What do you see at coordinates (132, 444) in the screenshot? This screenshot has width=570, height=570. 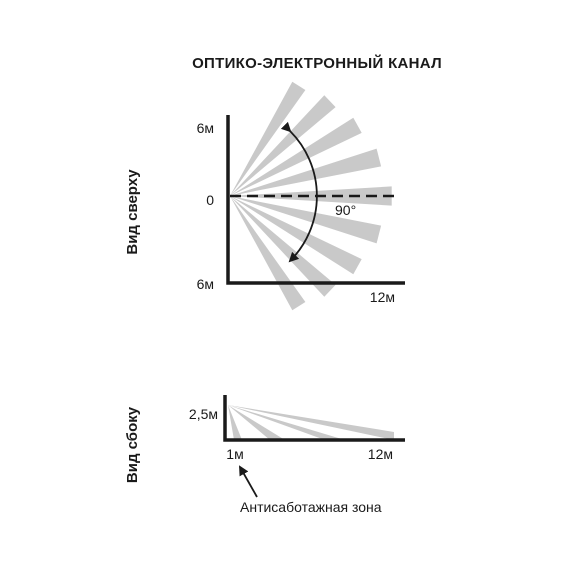 I see `side-view-label: Вид сбоку` at bounding box center [132, 444].